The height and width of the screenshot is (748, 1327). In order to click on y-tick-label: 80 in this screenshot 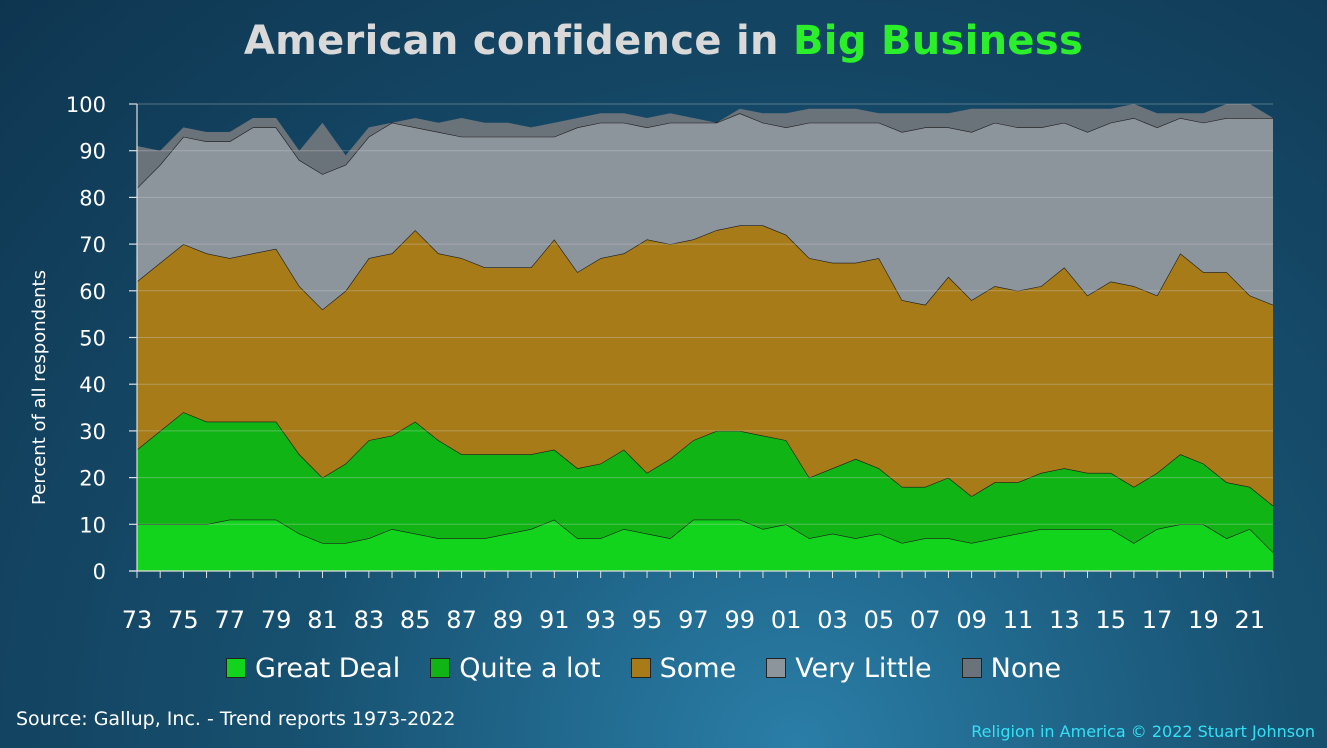, I will do `click(92, 198)`.